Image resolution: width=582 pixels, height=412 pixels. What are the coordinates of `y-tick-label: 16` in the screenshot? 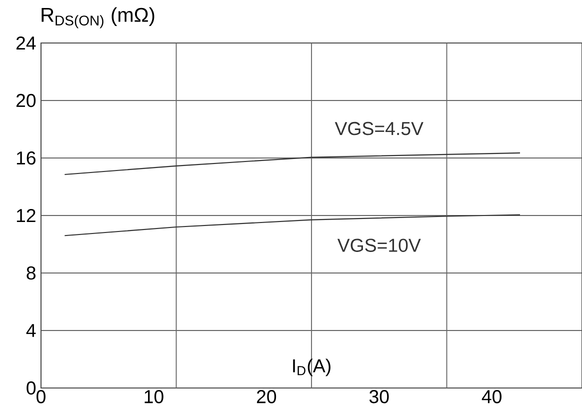 It's located at (26, 158).